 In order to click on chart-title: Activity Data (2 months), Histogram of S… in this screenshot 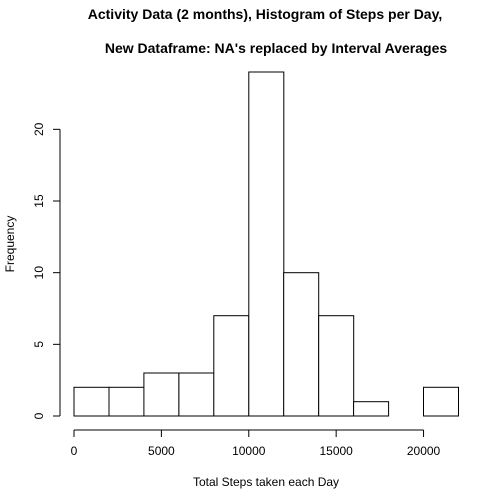, I will do `click(265, 14)`.